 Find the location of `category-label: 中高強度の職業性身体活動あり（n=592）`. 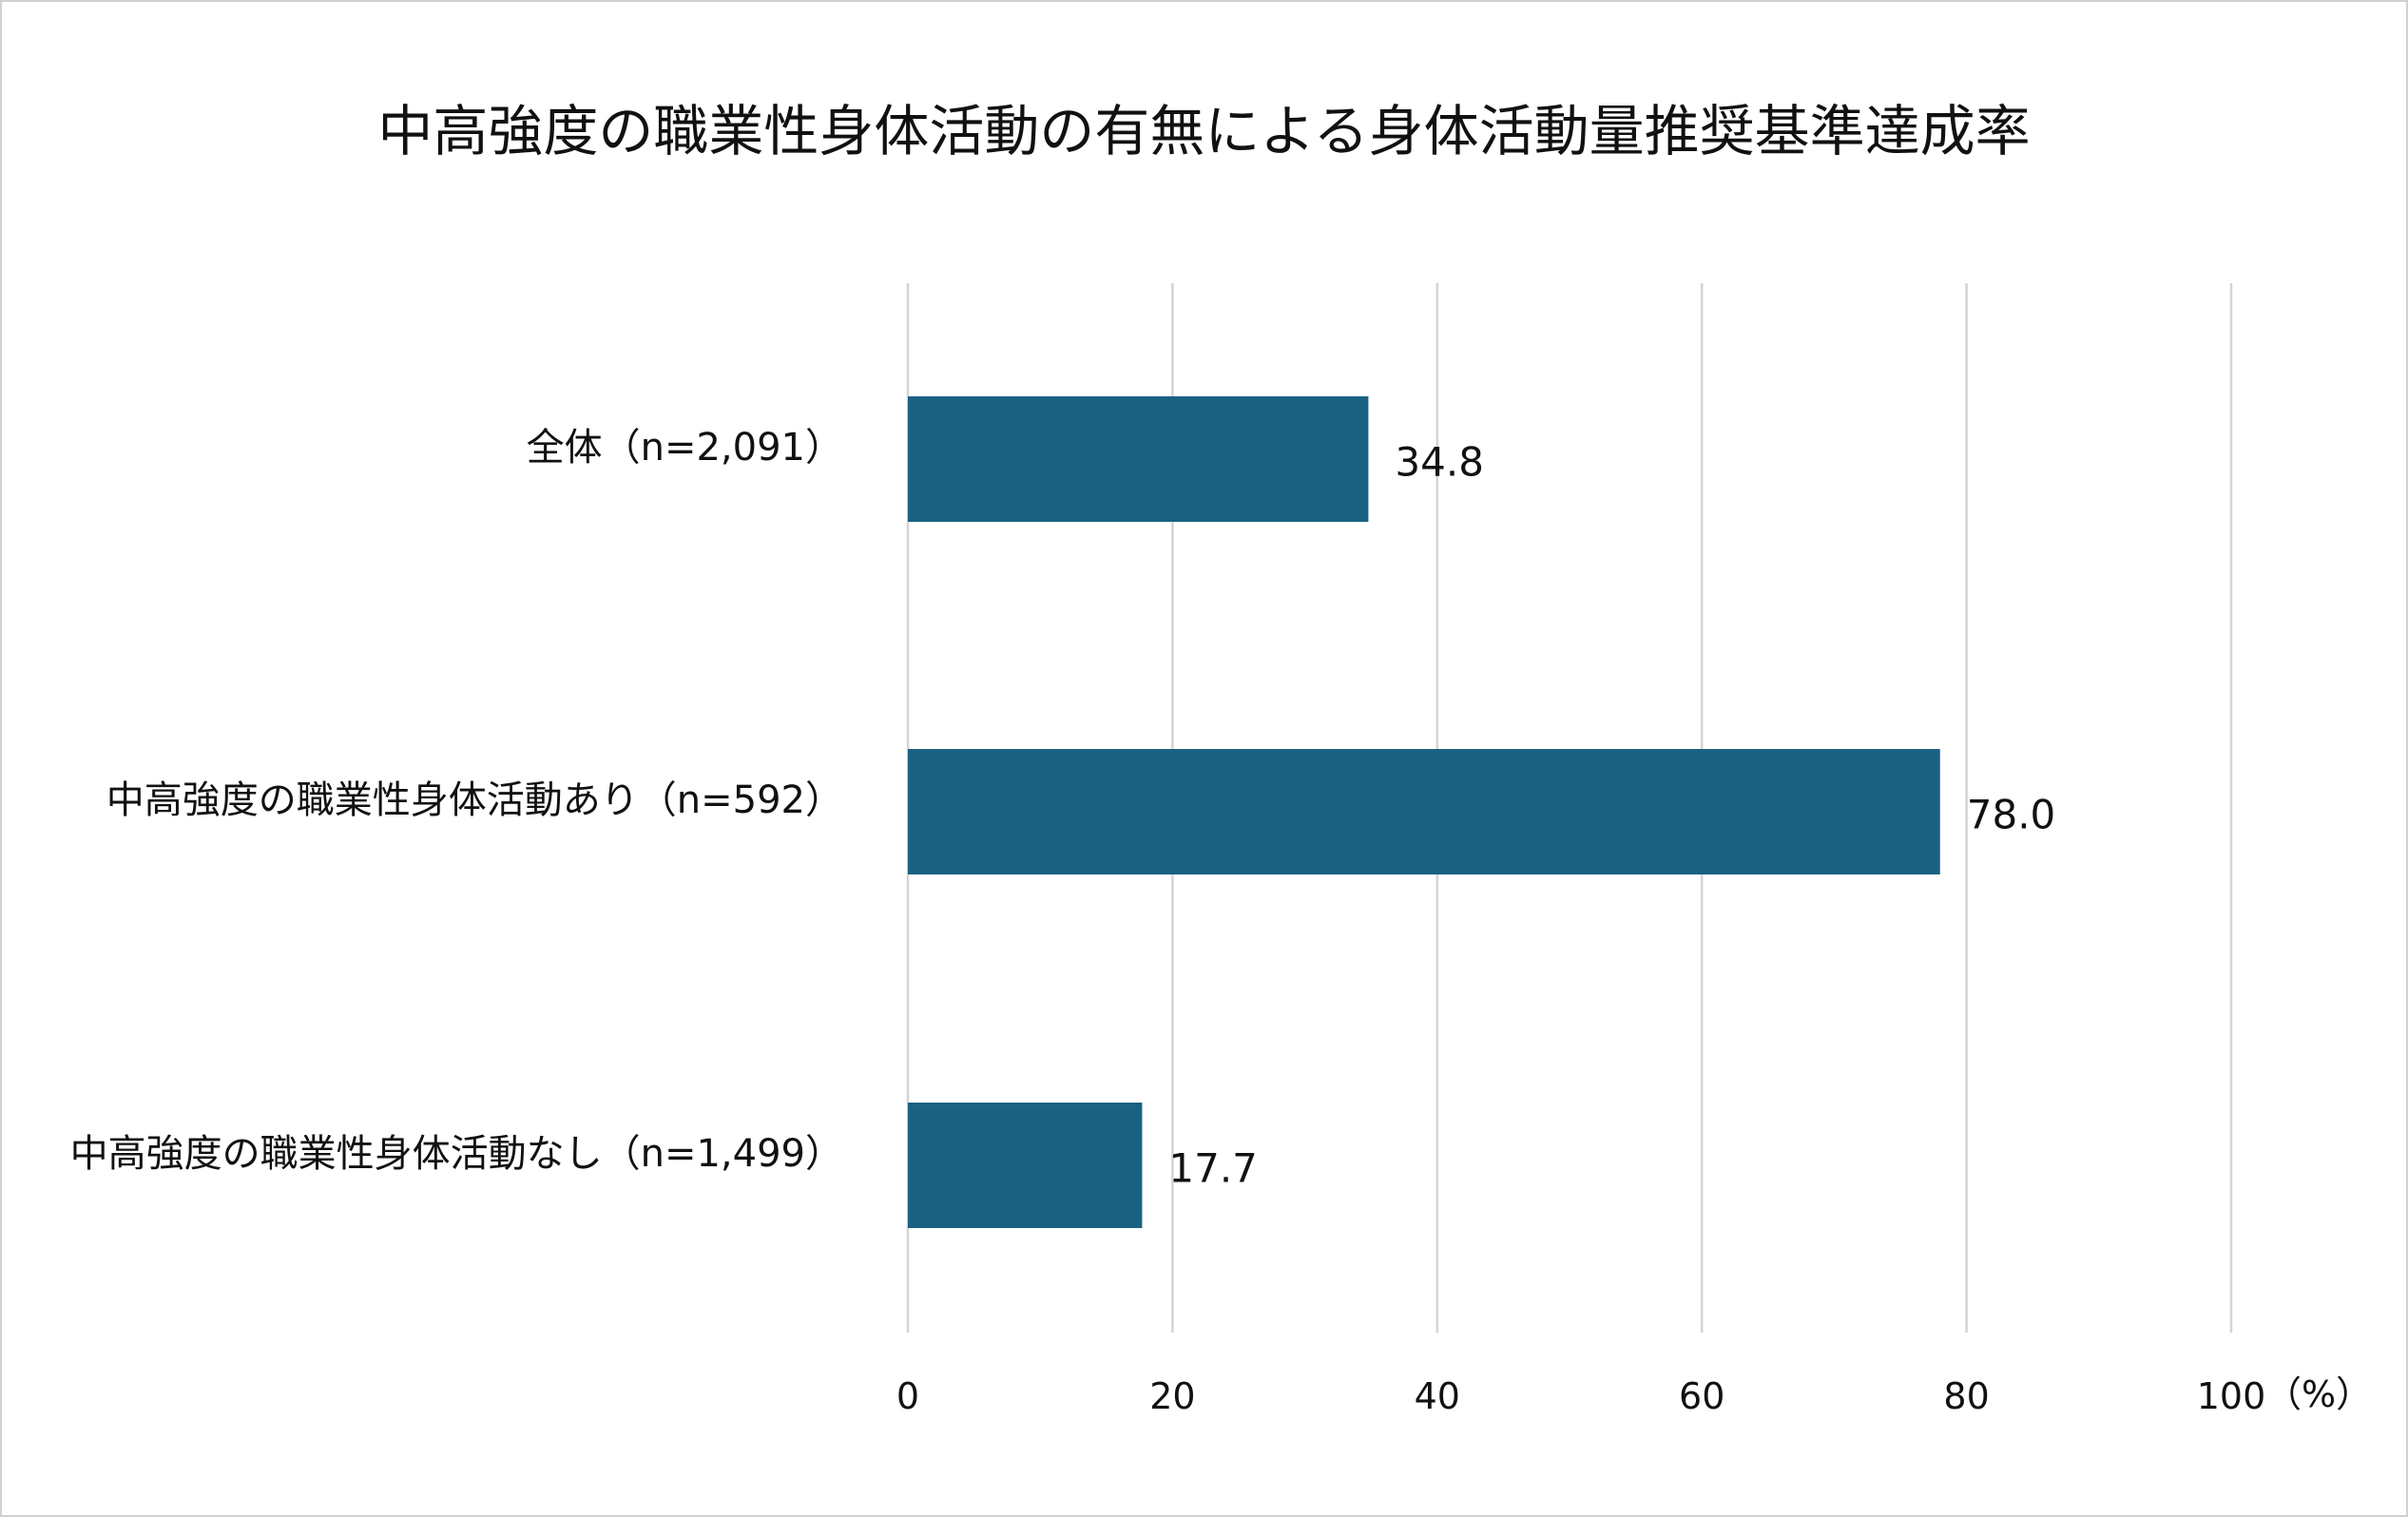

category-label: 中高強度の職業性身体活動あり（n=592） is located at coordinates (474, 800).